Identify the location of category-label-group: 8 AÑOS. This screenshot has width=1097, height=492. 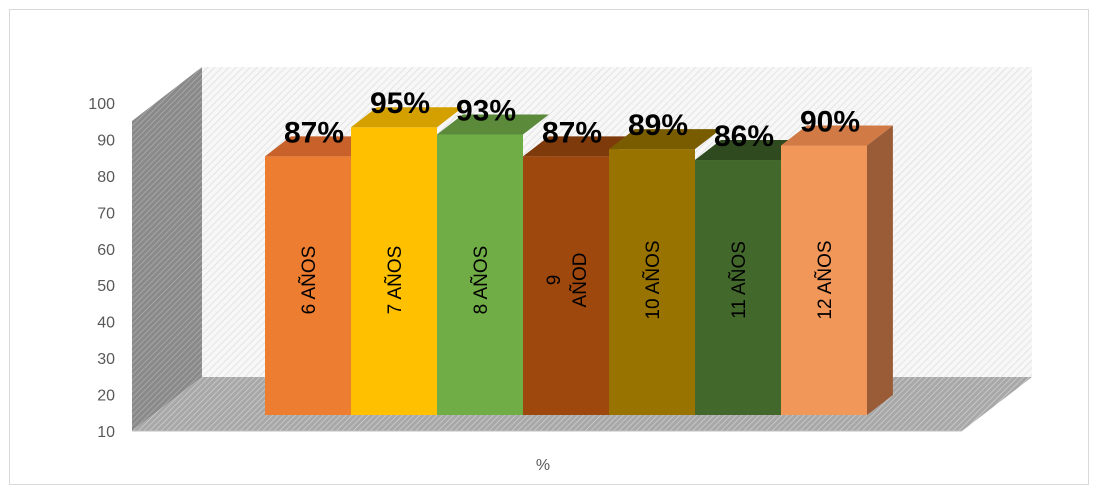
(481, 280).